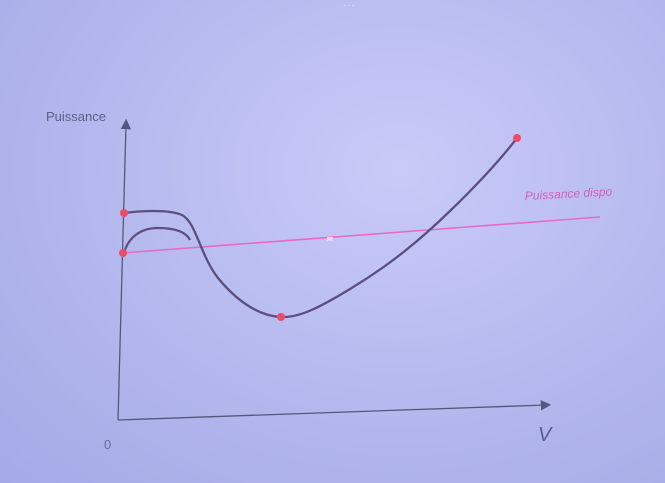 Image resolution: width=665 pixels, height=483 pixels. What do you see at coordinates (517, 138) in the screenshot?
I see `point-end` at bounding box center [517, 138].